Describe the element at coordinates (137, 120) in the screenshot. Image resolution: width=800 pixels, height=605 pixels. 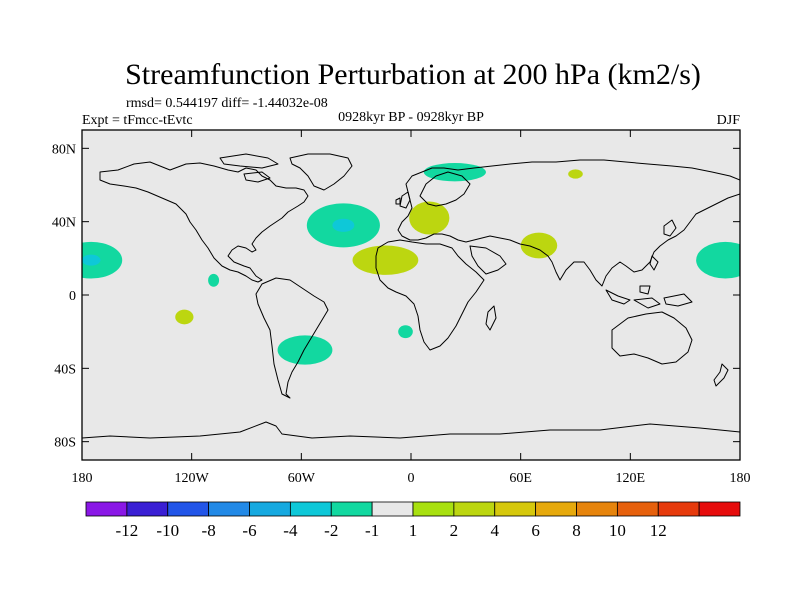
I see `experiment-label: Expt = tFmcc-tEvtc` at that location.